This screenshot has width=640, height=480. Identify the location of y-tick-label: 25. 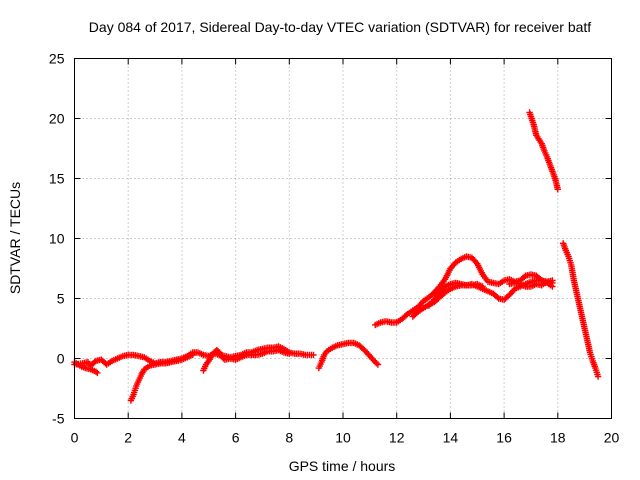
(57, 59).